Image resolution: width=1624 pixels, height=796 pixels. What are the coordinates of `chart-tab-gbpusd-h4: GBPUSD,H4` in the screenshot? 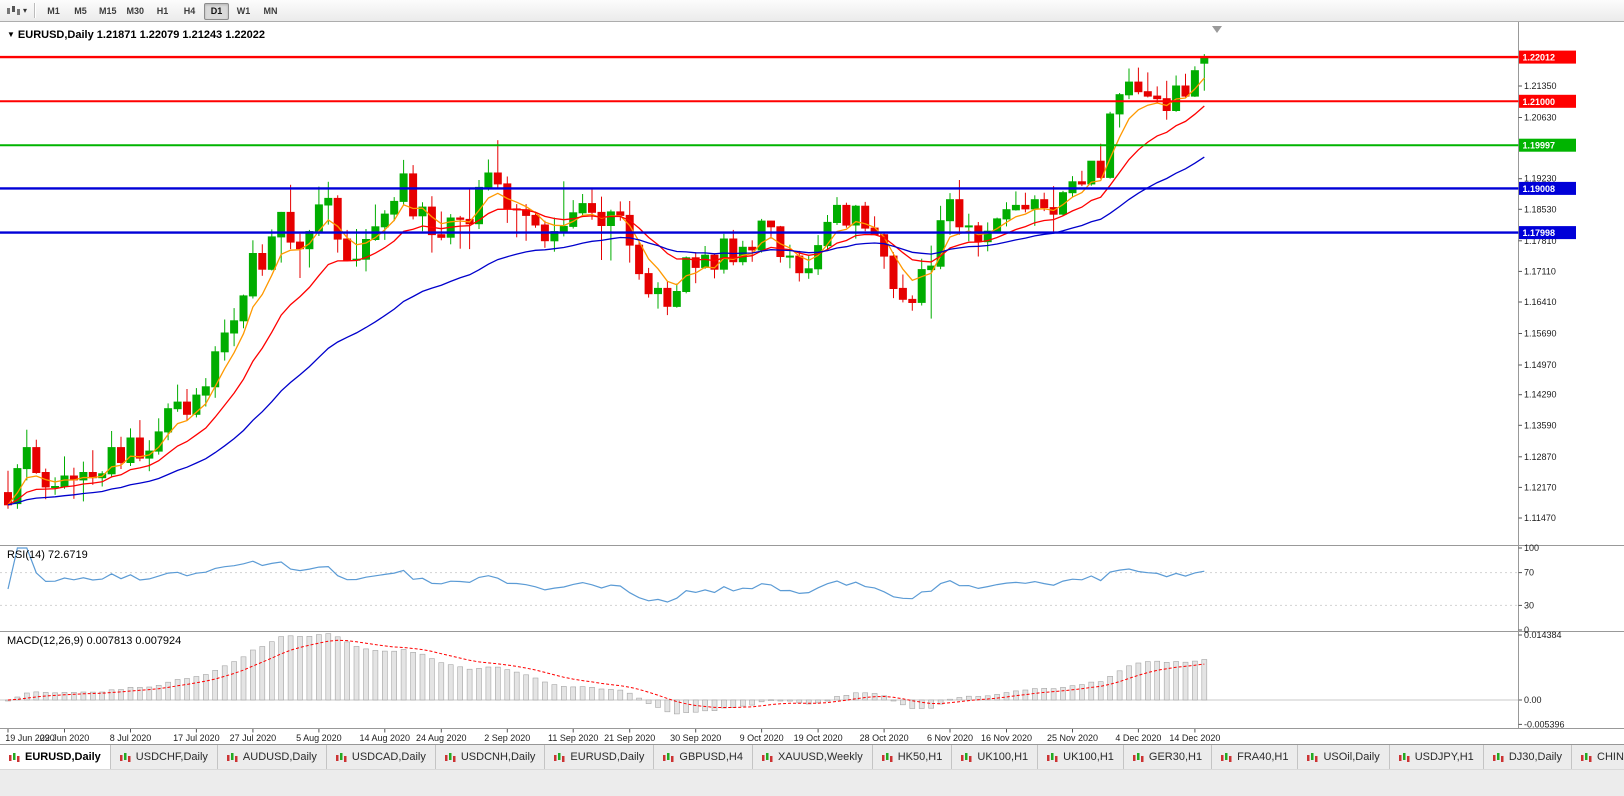 It's located at (703, 757).